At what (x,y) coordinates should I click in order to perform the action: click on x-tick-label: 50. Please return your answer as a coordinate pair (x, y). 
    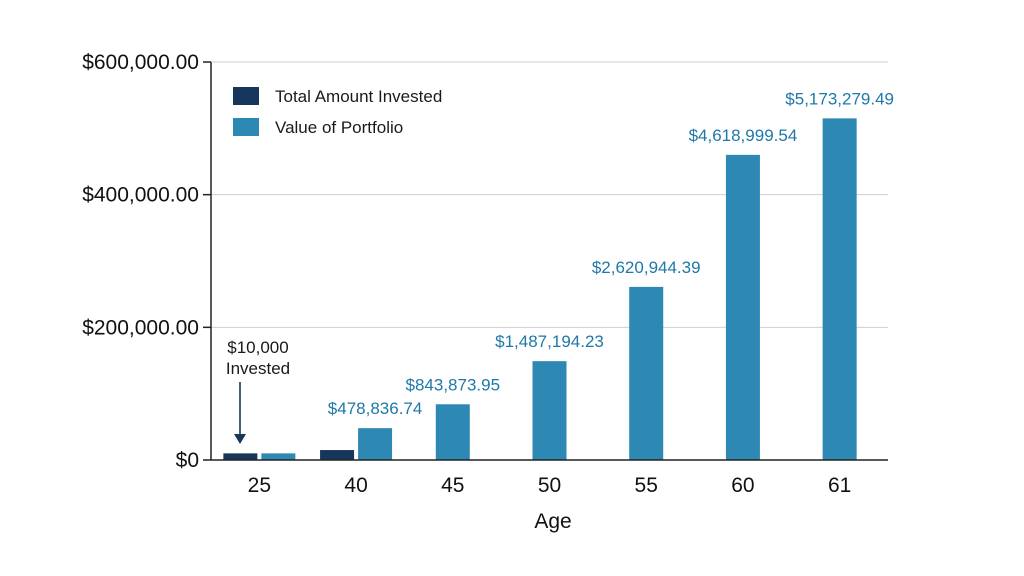
    Looking at the image, I should click on (549, 485).